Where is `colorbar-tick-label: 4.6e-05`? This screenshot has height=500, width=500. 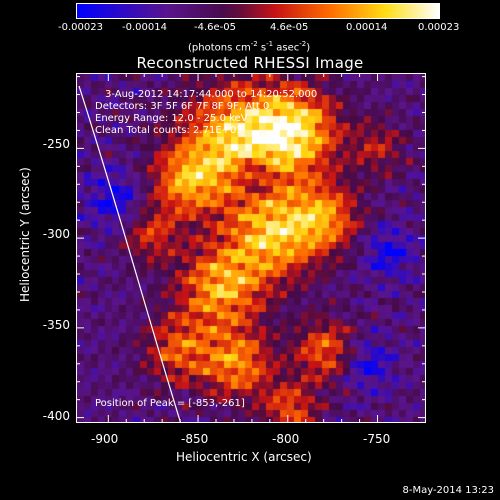 colorbar-tick-label: 4.6e-05 is located at coordinates (289, 27).